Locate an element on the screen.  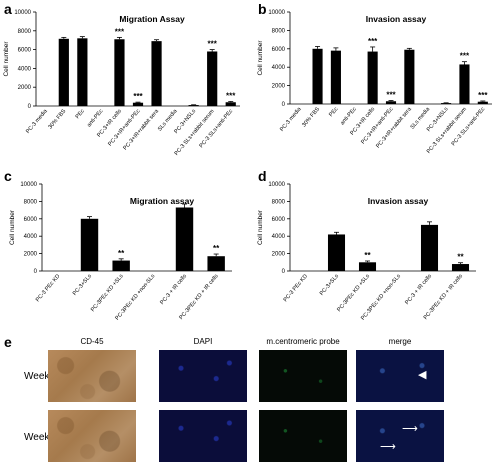
panel-label-e: e is located at coordinates (8, 342).